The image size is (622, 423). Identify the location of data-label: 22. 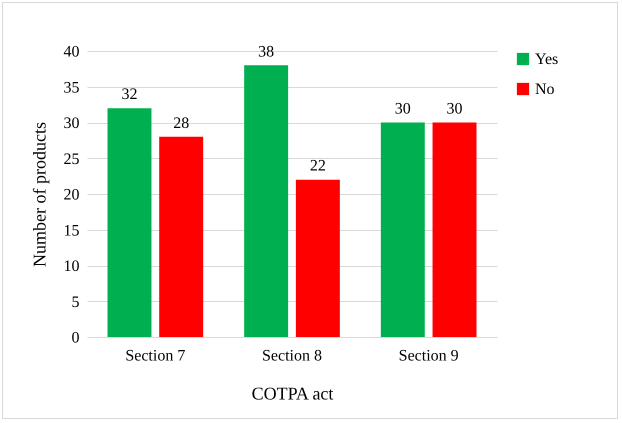
(318, 166).